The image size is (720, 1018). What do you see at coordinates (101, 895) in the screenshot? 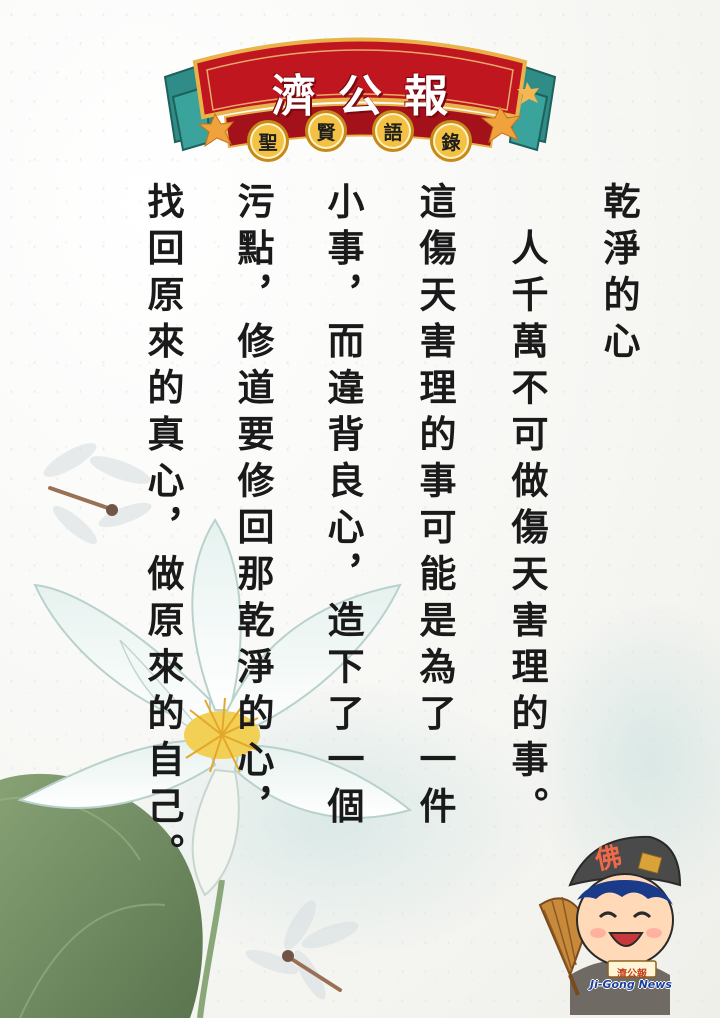
I see `lotus-leaf` at bounding box center [101, 895].